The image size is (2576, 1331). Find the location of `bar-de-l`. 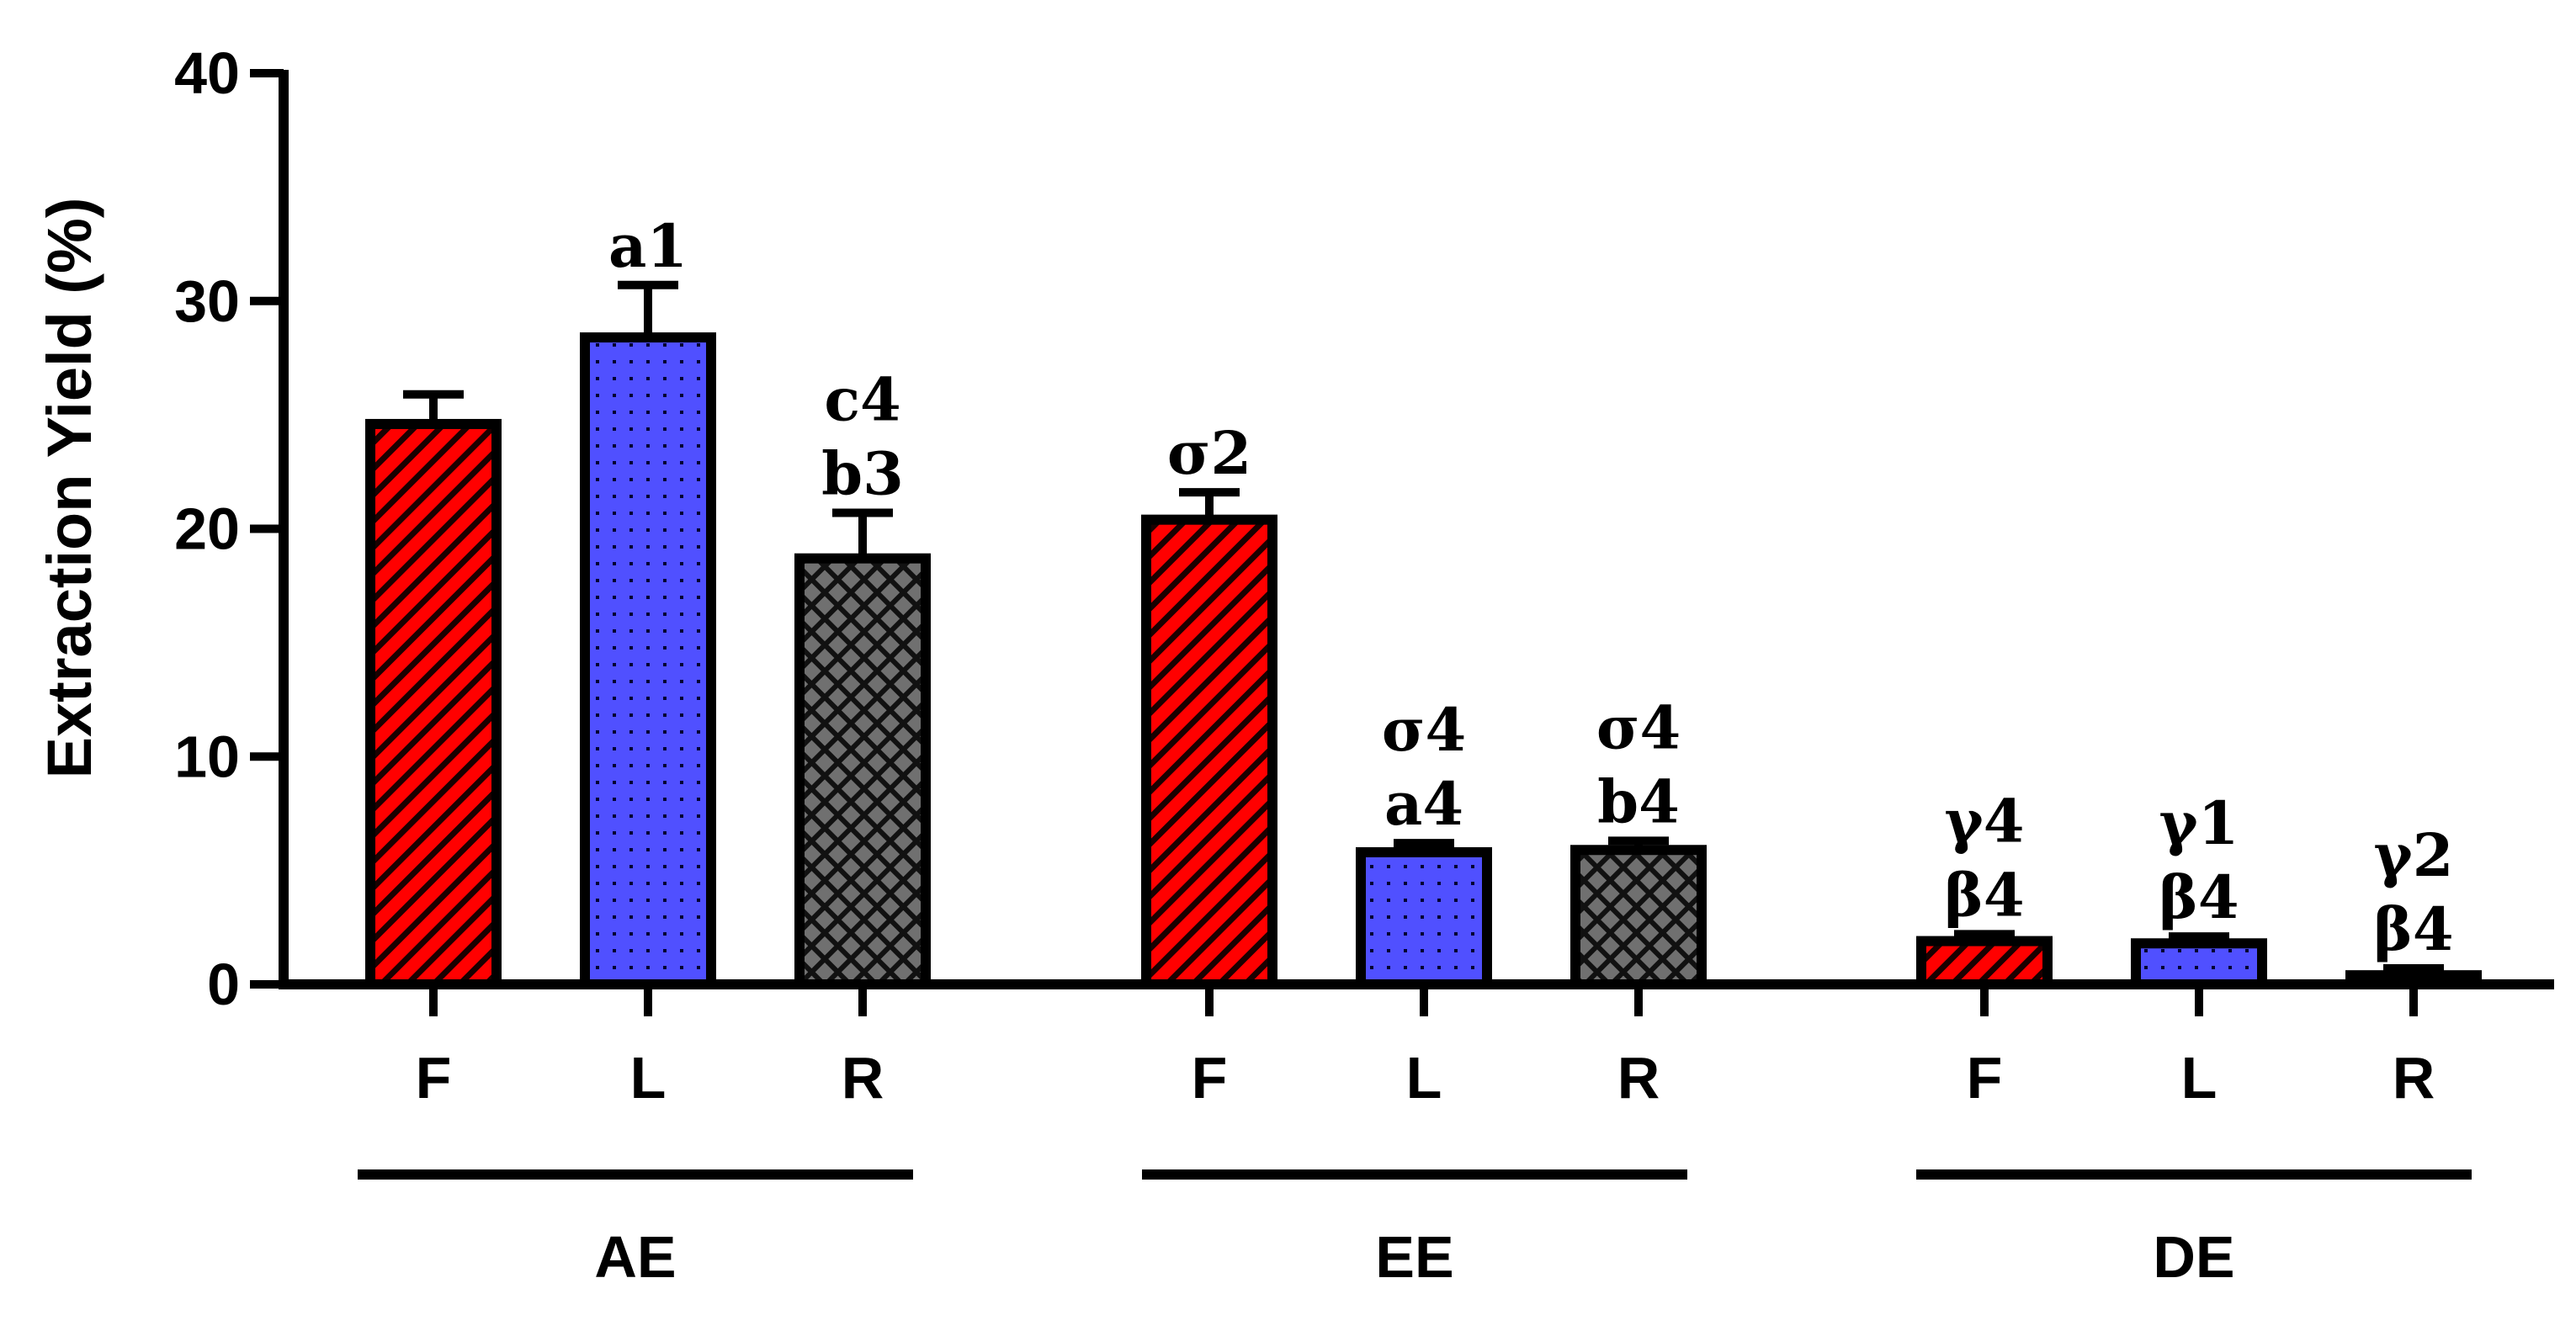

bar-de-l is located at coordinates (2199, 964).